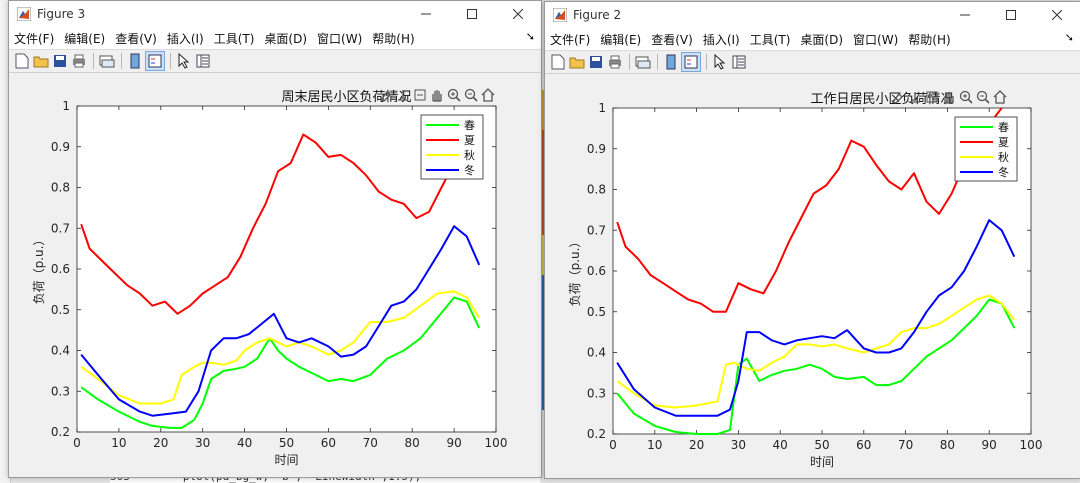 This screenshot has height=483, width=1080. What do you see at coordinates (66, 106) in the screenshot?
I see `y-tick-label: 1` at bounding box center [66, 106].